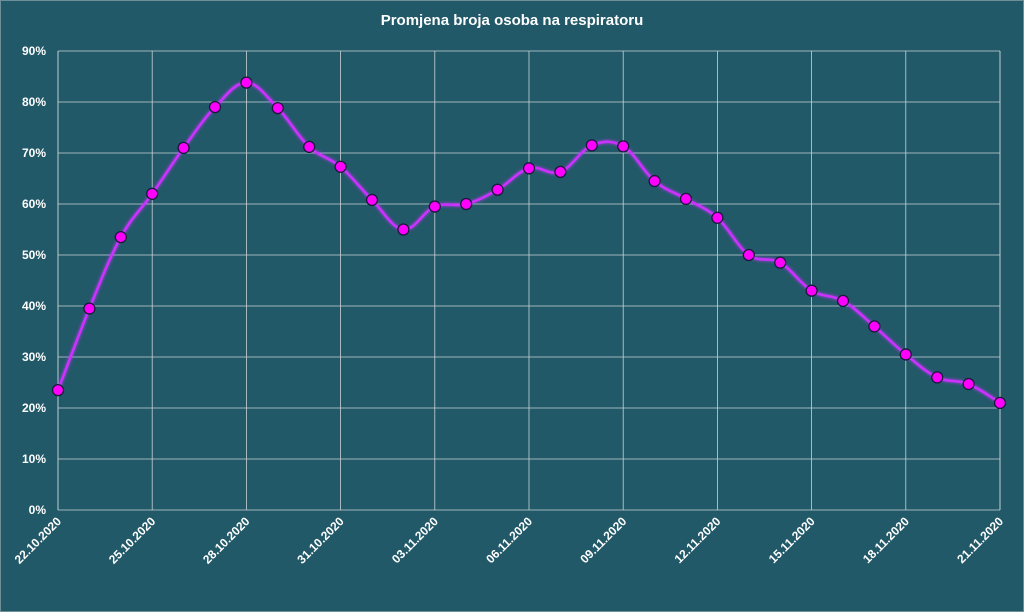 The width and height of the screenshot is (1024, 612). Describe the element at coordinates (980, 540) in the screenshot. I see `x-tick-label: 21.11.2020` at that location.